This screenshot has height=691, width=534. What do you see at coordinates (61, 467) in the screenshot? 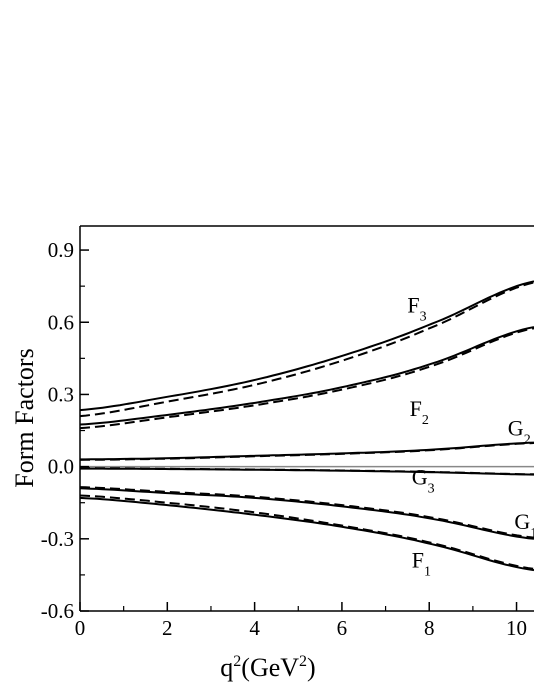
I see `y-tick-label: 0.0` at bounding box center [61, 467].